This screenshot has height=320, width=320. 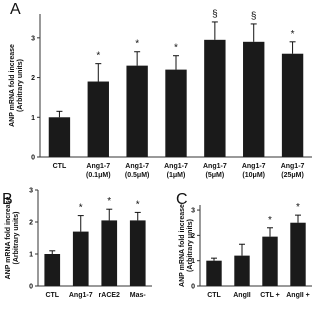 I want to click on x-tick-label: CTL +, so click(x=270, y=295).